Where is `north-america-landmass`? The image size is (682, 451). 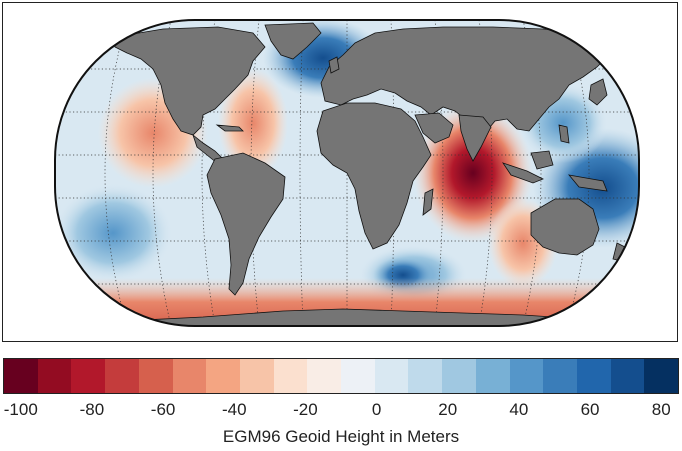 north-america-landmass is located at coordinates (190, 81).